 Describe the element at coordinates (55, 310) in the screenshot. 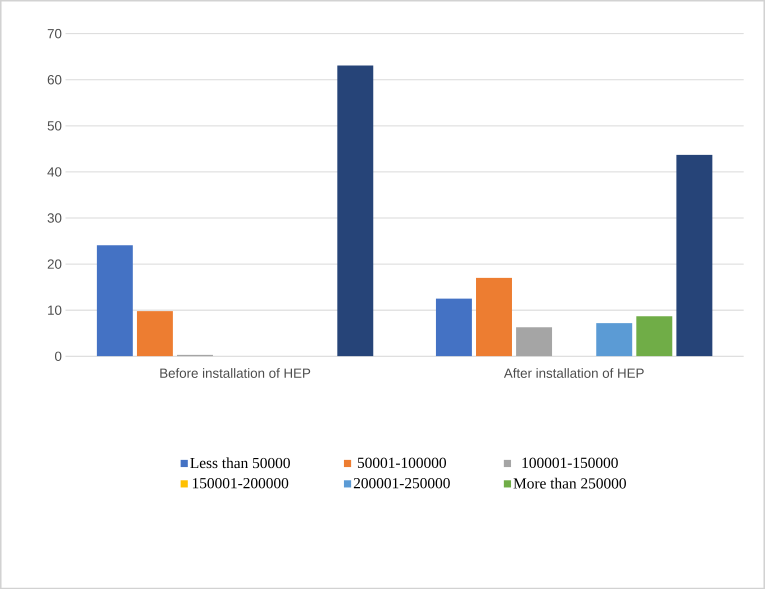

I see `y-tick-label: 10` at that location.